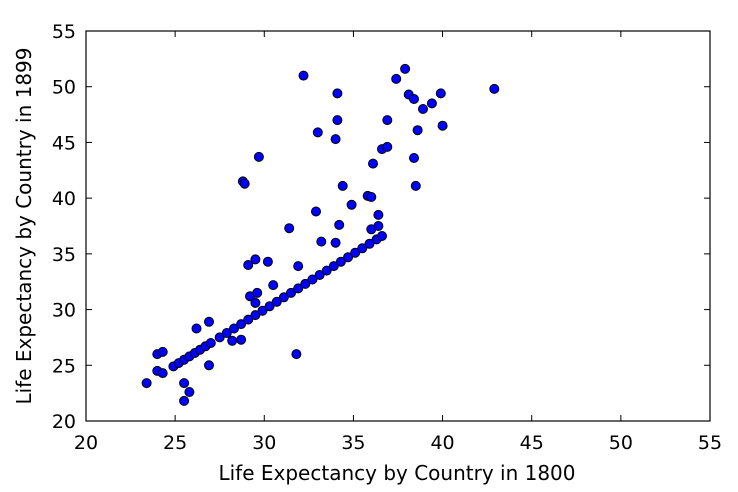 The height and width of the screenshot is (492, 738). Describe the element at coordinates (64, 255) in the screenshot. I see `y-tick-label: 35` at that location.